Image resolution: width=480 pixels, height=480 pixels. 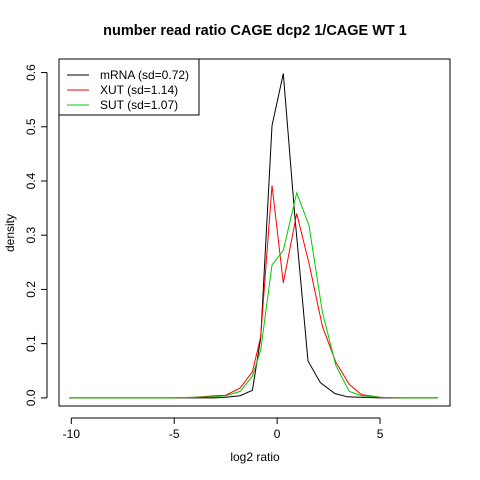 What do you see at coordinates (31, 343) in the screenshot?
I see `y-tick-label: 0.1` at bounding box center [31, 343].